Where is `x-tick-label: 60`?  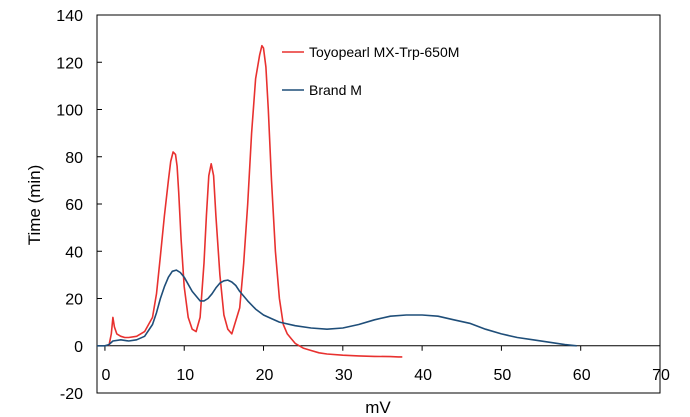 x-tick-label: 60 is located at coordinates (582, 375).